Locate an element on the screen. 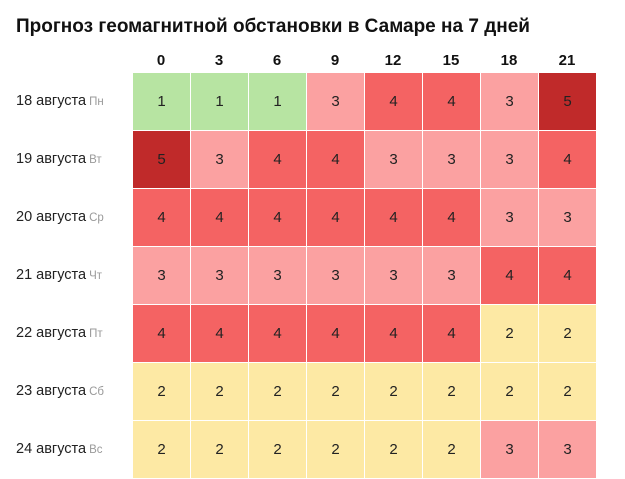 The width and height of the screenshot is (625, 479). date-text: 24 августа is located at coordinates (51, 449).